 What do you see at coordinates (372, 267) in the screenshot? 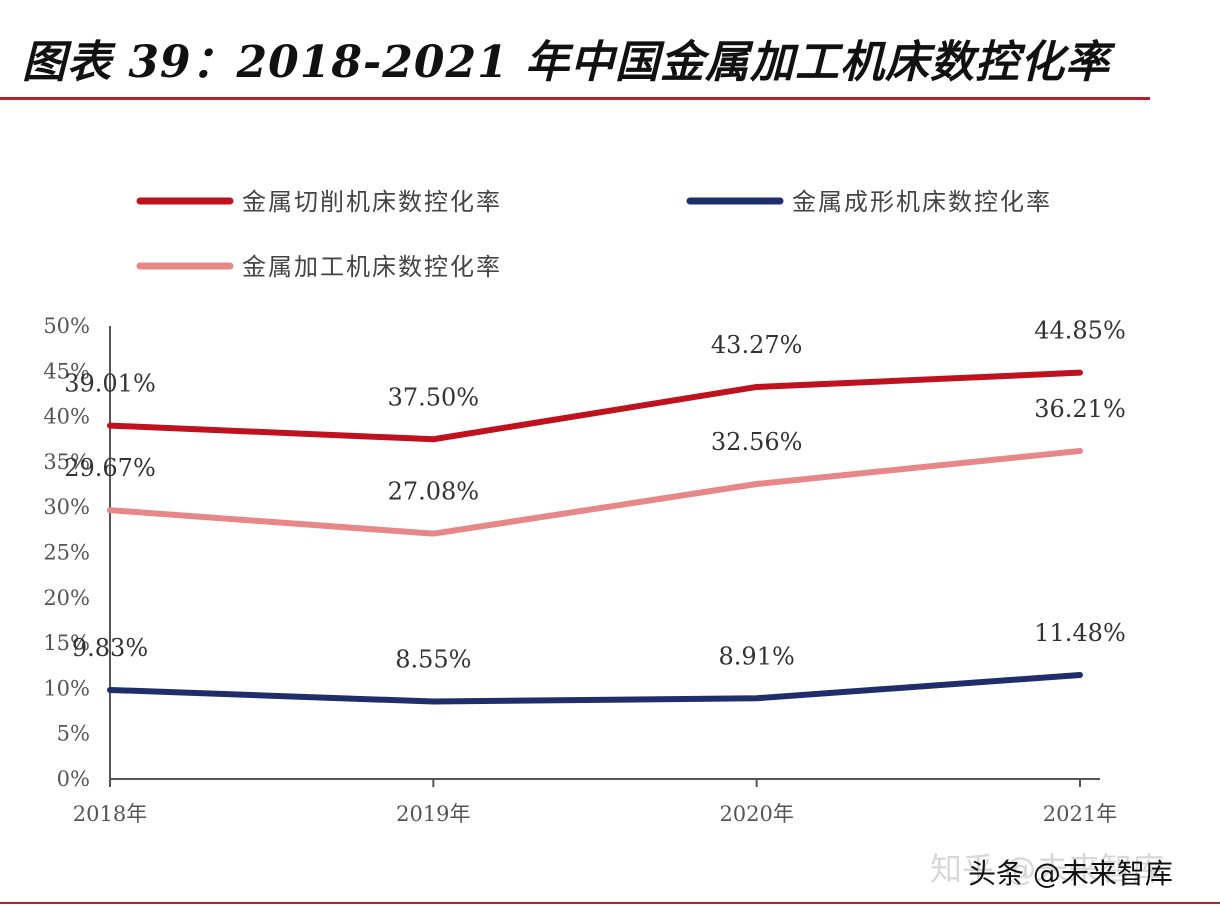
I see `legend-label-3: 金属加工机床数控化率` at bounding box center [372, 267].